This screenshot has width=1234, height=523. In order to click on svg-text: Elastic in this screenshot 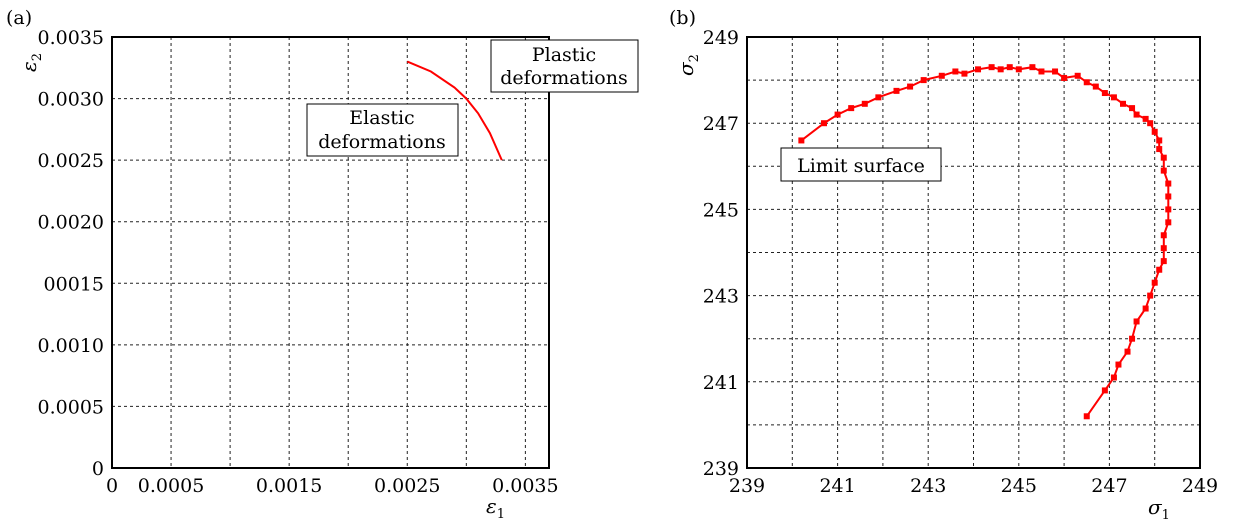, I will do `click(381, 118)`.